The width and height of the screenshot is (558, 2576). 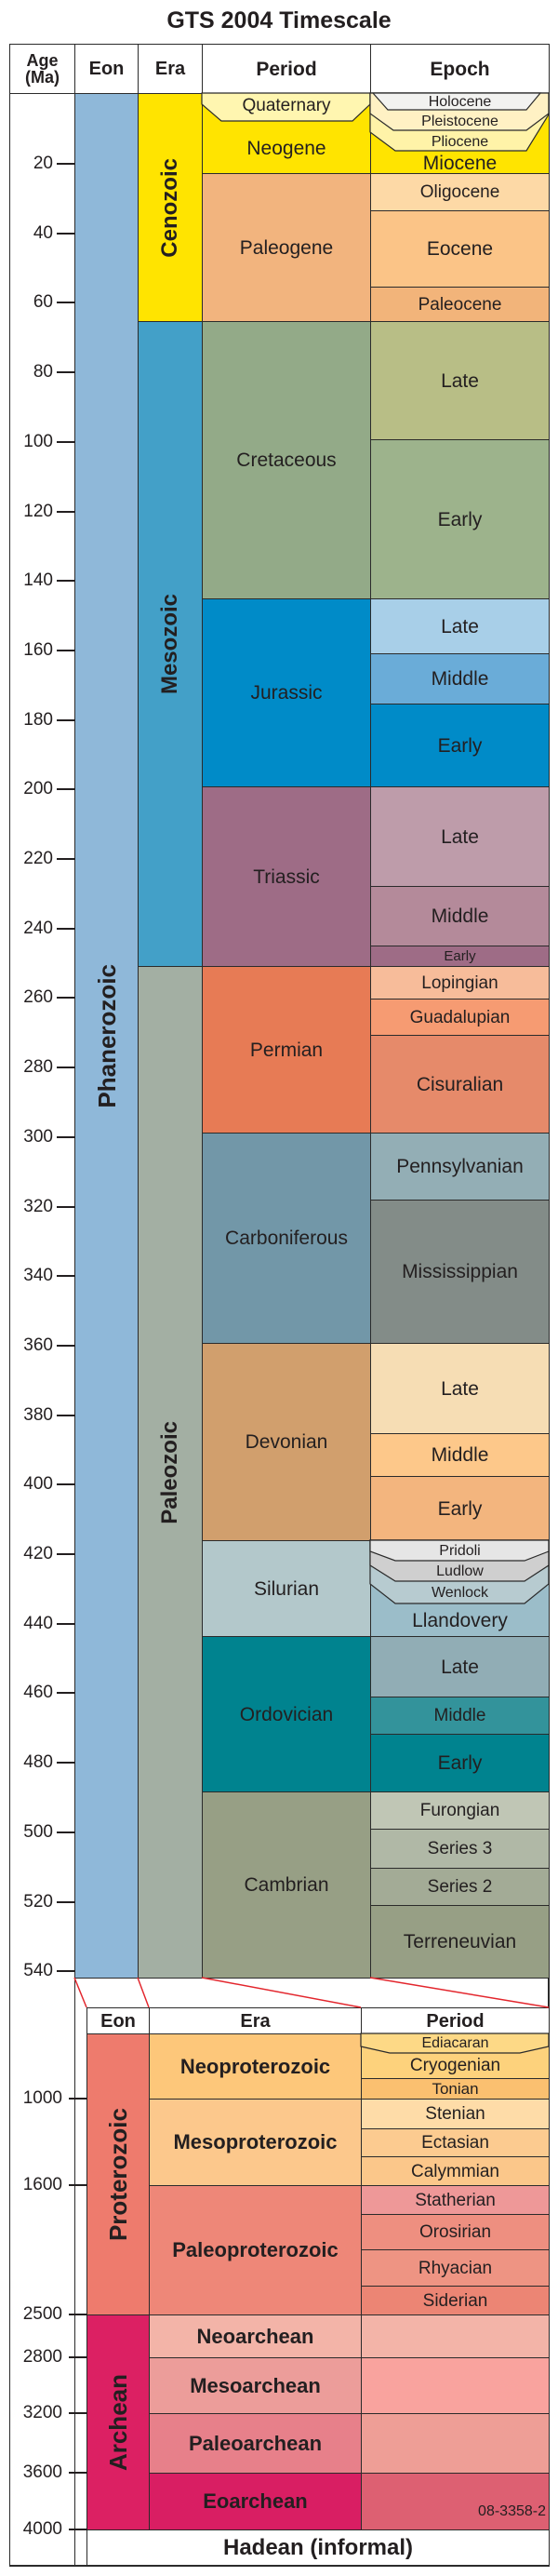 I want to click on epoch-label-text: Holocene, so click(x=460, y=102).